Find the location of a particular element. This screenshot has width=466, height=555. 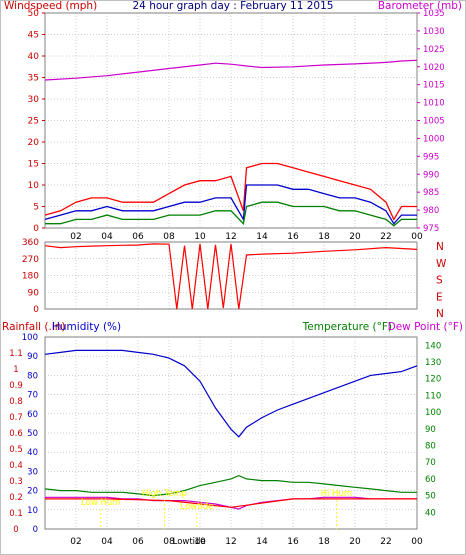

temp-y-tick-label: 120 is located at coordinates (433, 380).